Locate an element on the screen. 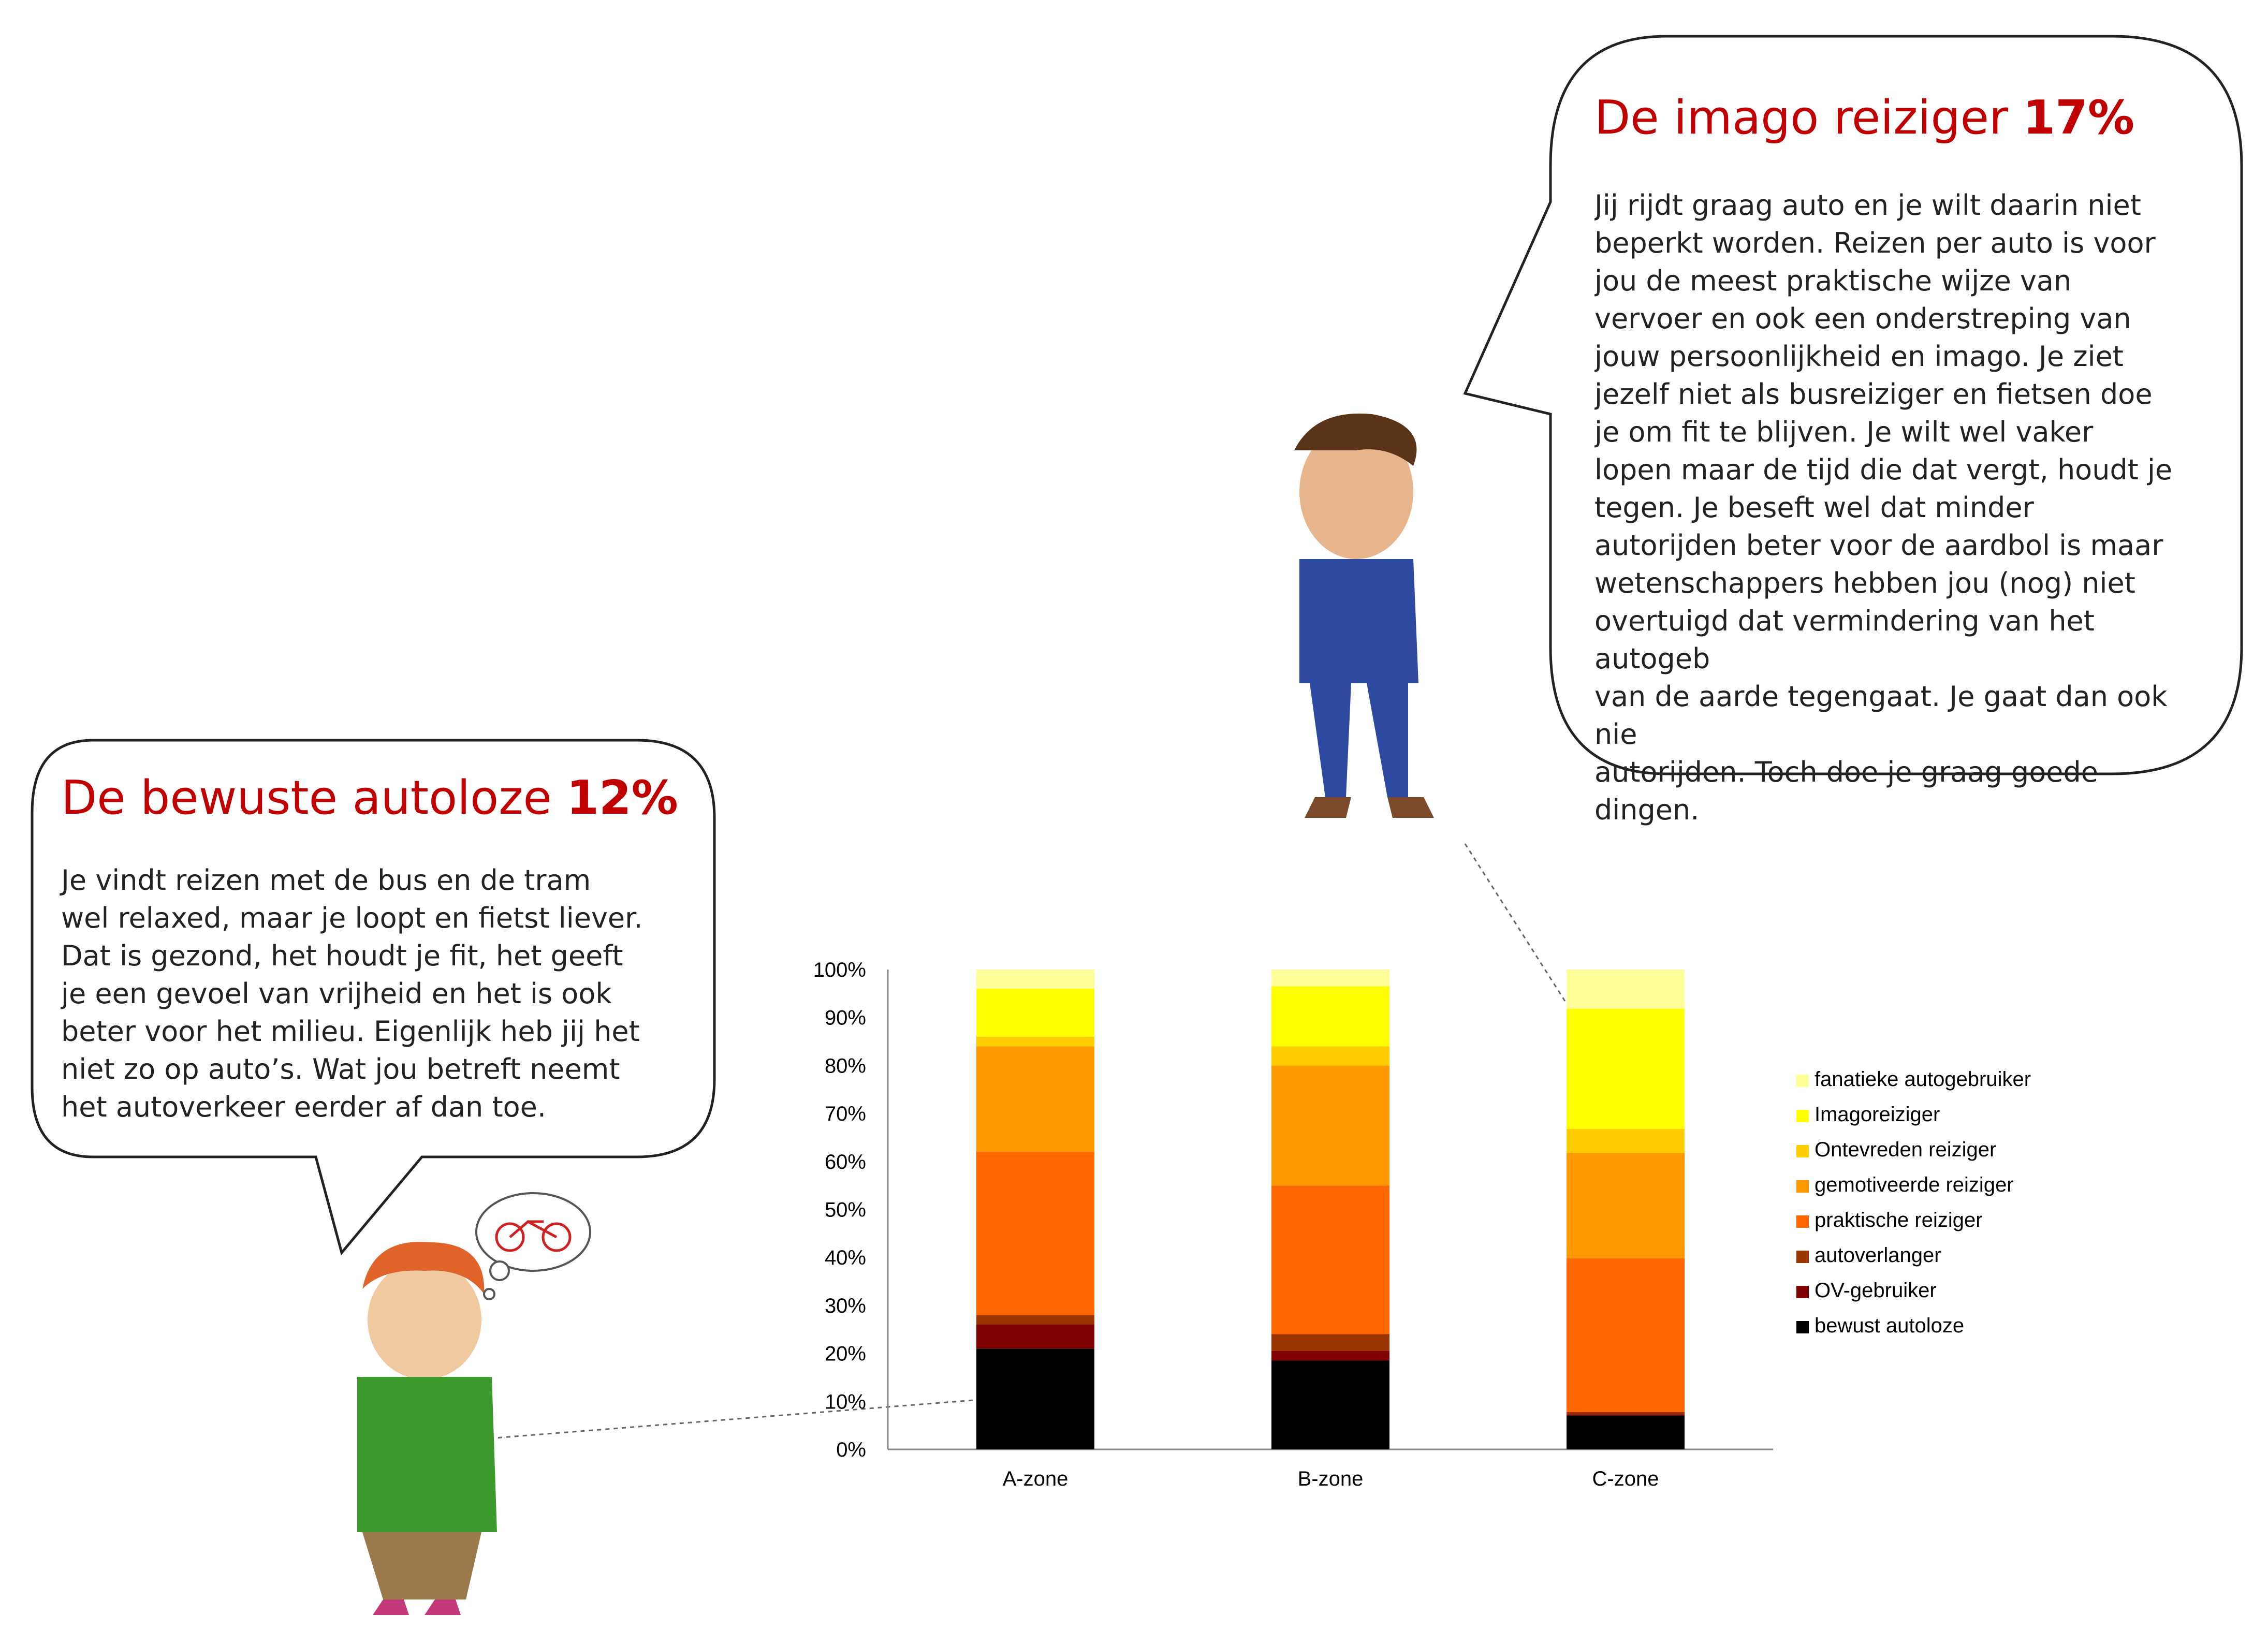  leader-line-right is located at coordinates (1517, 925).